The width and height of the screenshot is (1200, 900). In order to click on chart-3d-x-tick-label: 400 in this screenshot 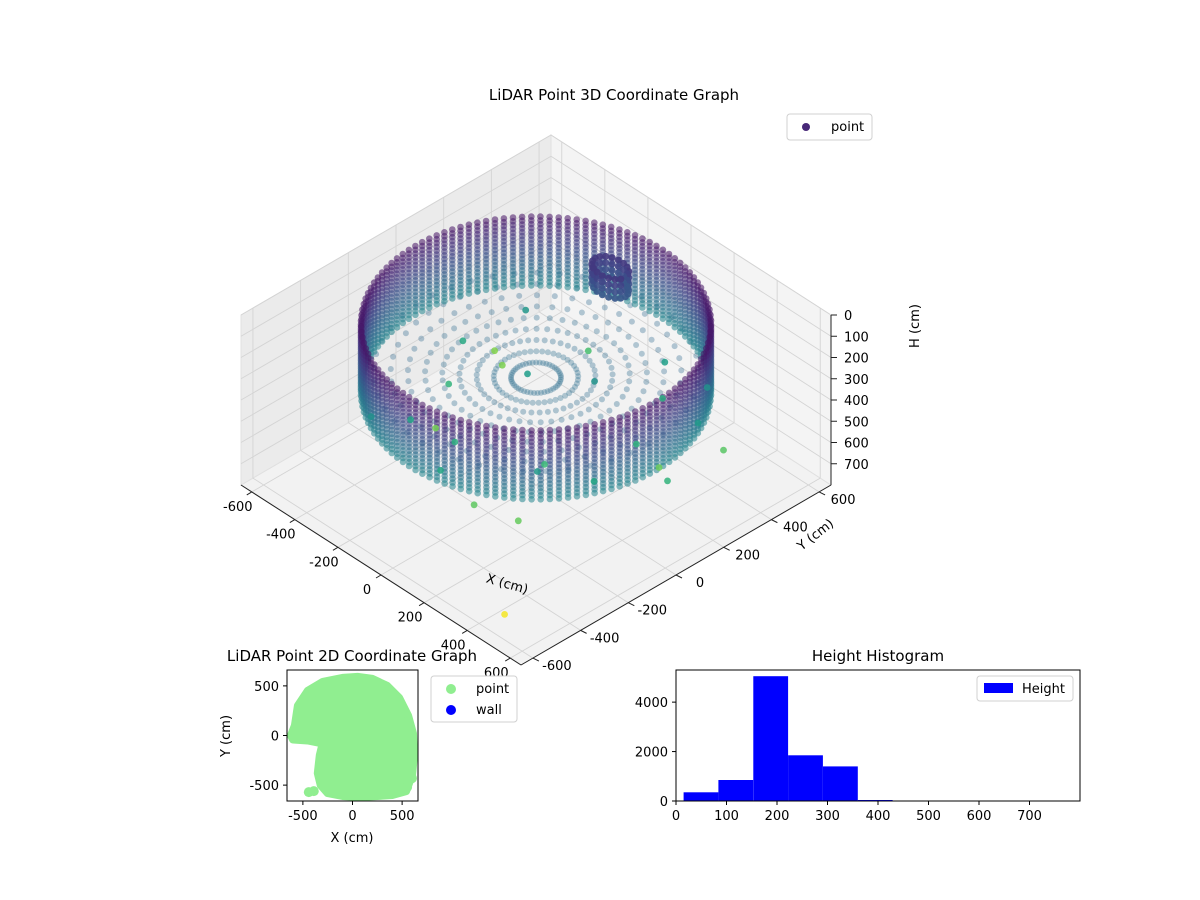, I will do `click(453, 645)`.